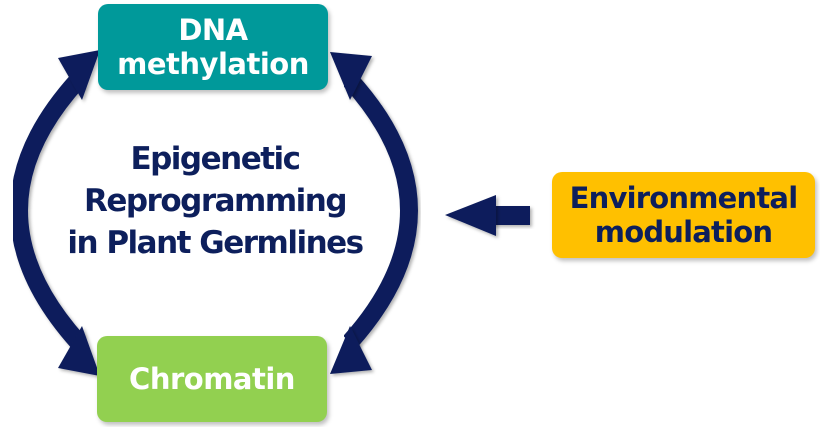 The width and height of the screenshot is (820, 427). What do you see at coordinates (213, 64) in the screenshot?
I see `dna-methylation-line-2: methylation` at bounding box center [213, 64].